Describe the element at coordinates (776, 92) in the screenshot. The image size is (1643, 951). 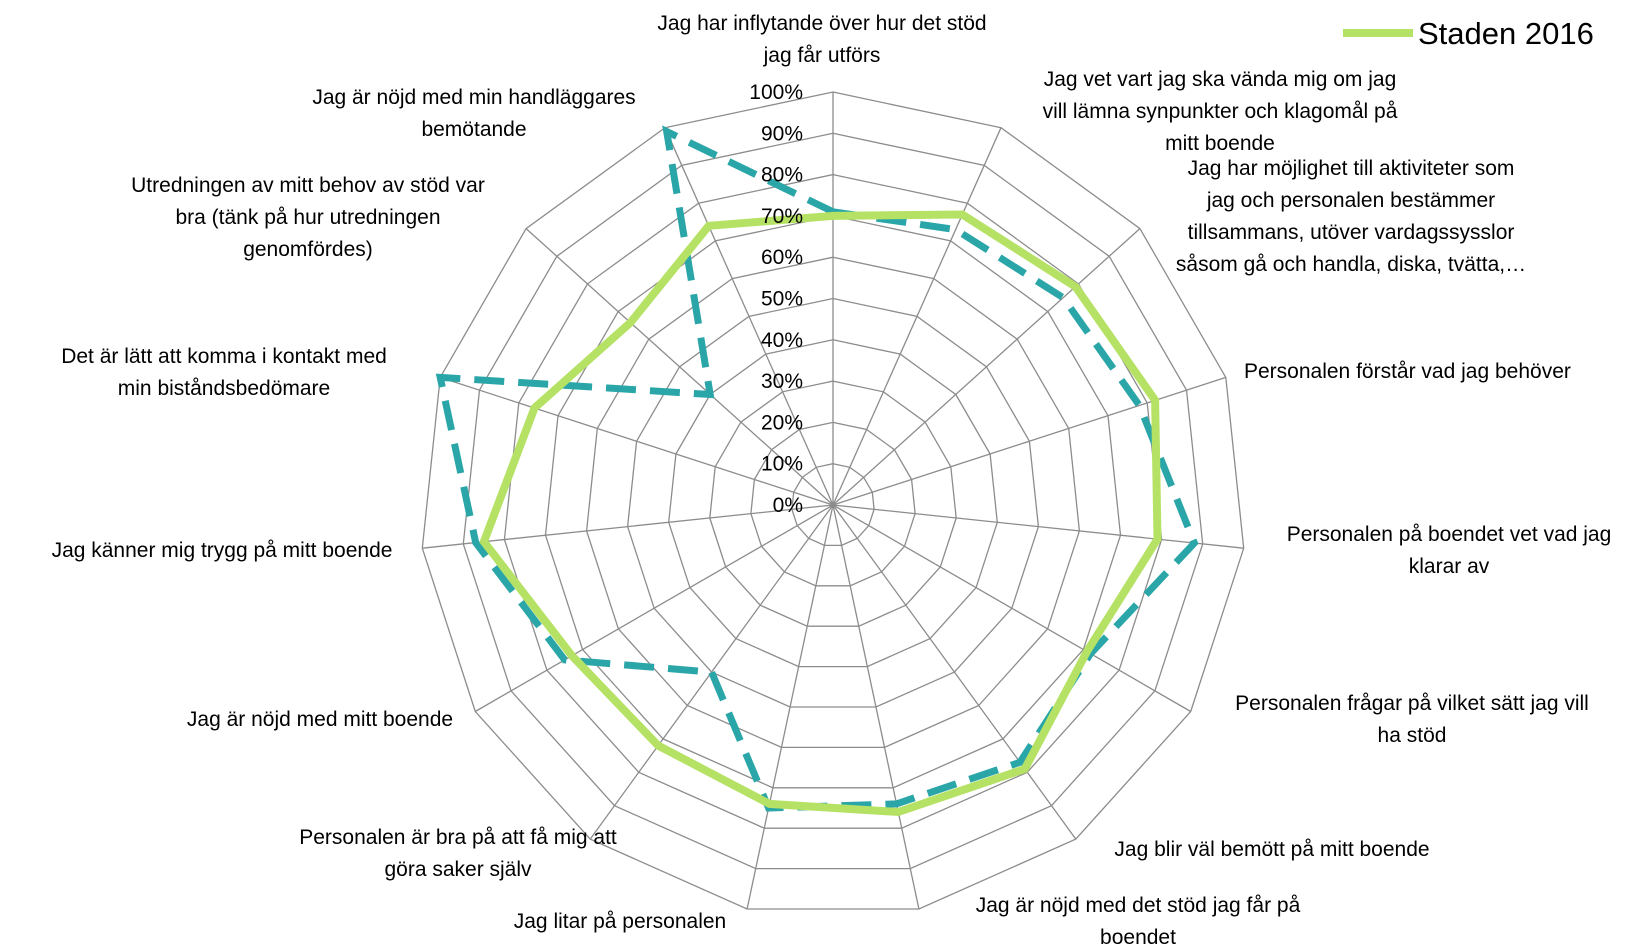
I see `tick-label: 100%` at that location.